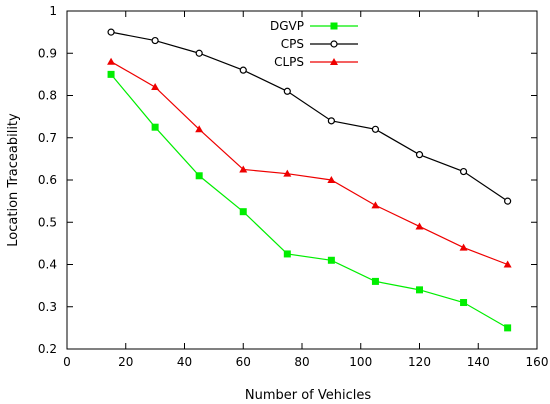 The height and width of the screenshot is (404, 550). What do you see at coordinates (334, 61) in the screenshot?
I see `legend-marker-clps` at bounding box center [334, 61].